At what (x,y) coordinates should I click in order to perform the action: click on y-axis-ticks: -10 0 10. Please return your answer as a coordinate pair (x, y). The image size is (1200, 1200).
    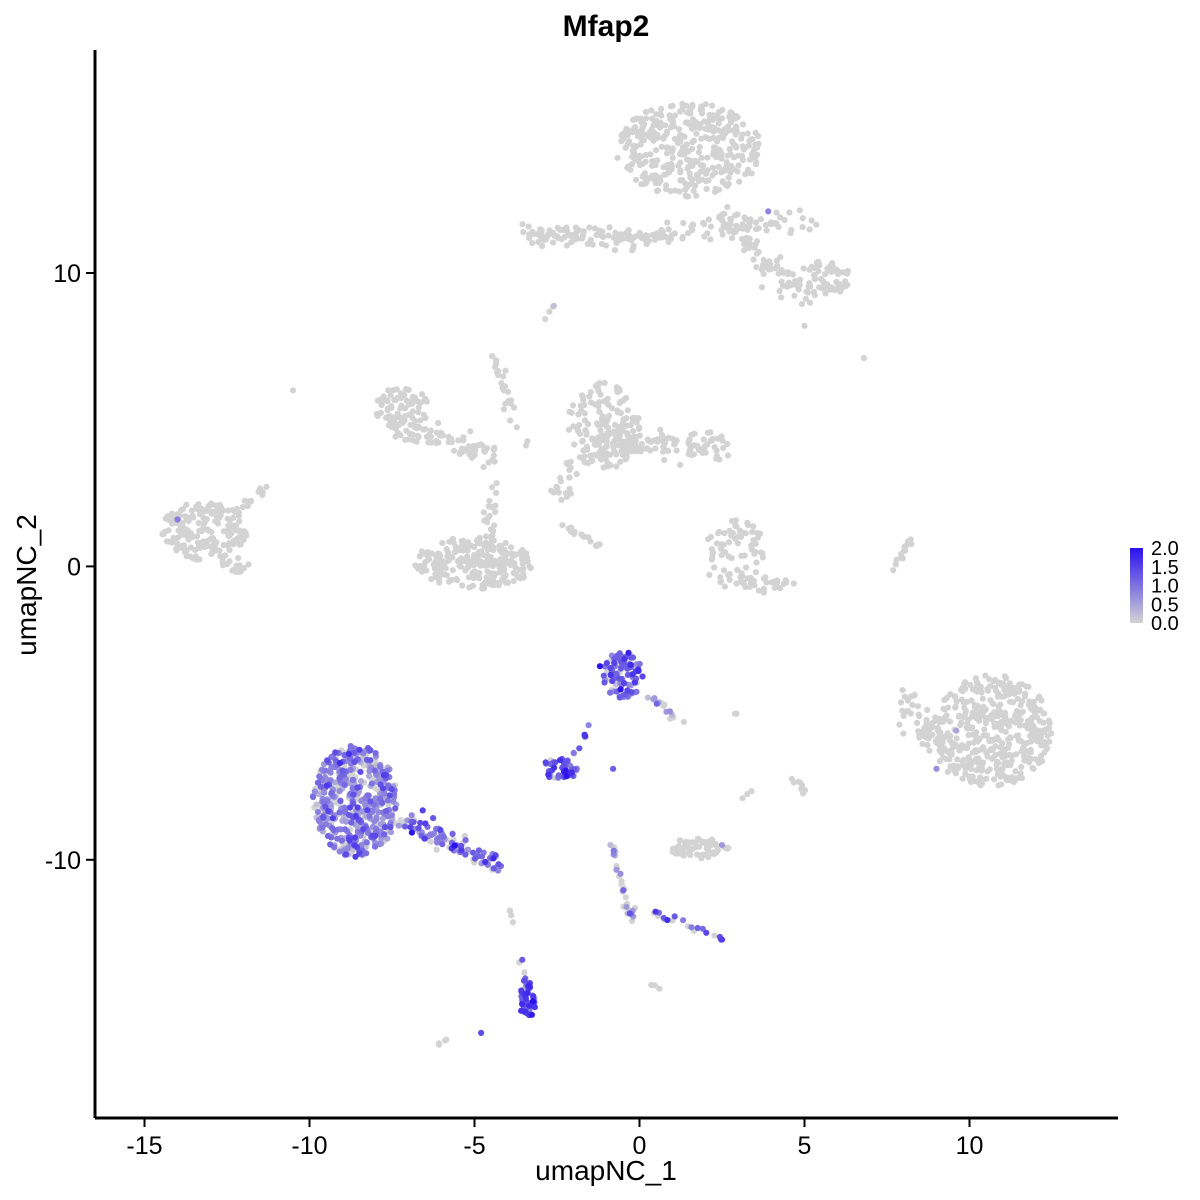
    Looking at the image, I should click on (70, 567).